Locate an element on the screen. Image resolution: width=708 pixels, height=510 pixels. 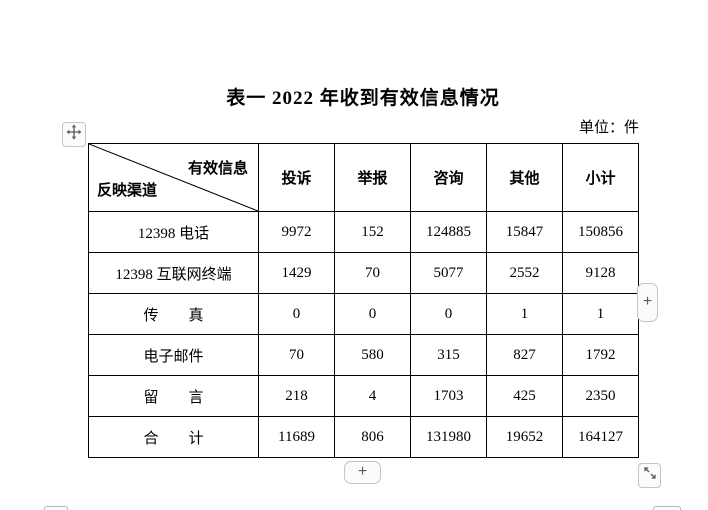
table-row: 电子邮件 70 580 315 827 1792 is located at coordinates (363, 355).